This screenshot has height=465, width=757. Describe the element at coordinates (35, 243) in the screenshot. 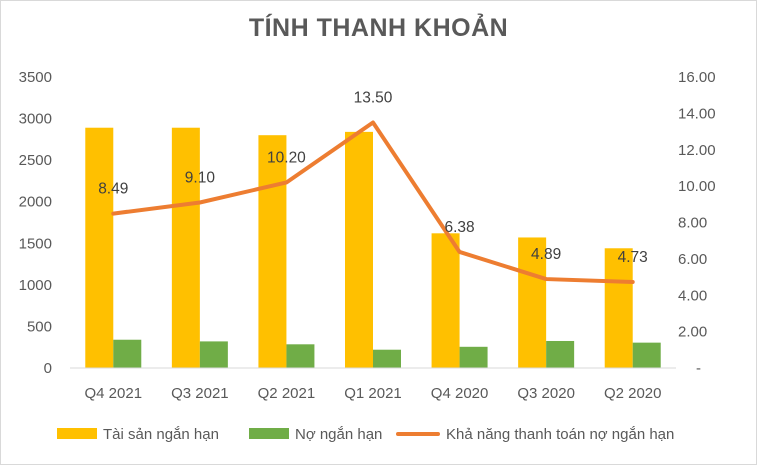

I see `y-left-tick-label: 1500` at that location.